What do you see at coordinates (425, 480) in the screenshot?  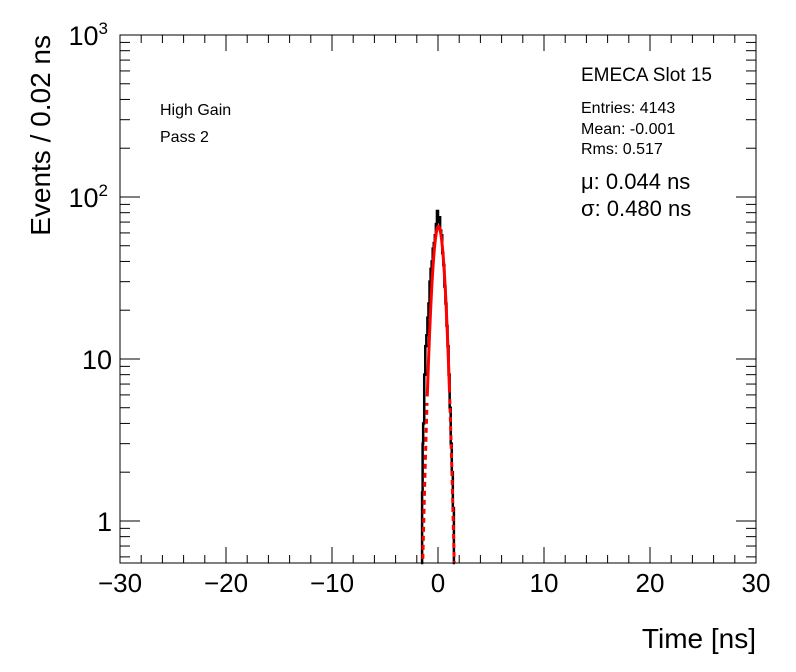 I see `fit-curve-tail-left` at bounding box center [425, 480].